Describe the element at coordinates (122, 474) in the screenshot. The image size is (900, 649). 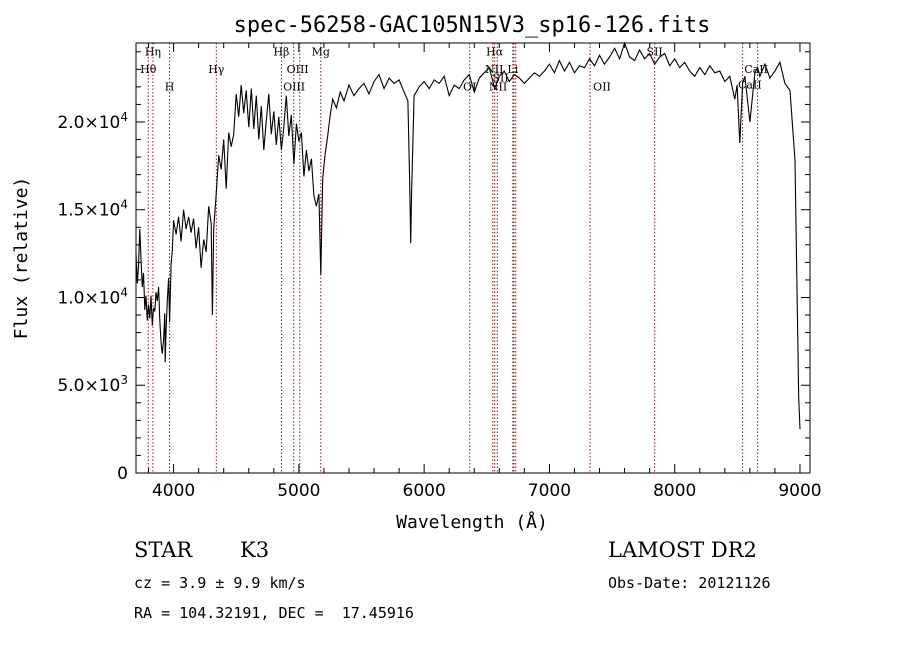
I see `y-tick-label: 0` at that location.